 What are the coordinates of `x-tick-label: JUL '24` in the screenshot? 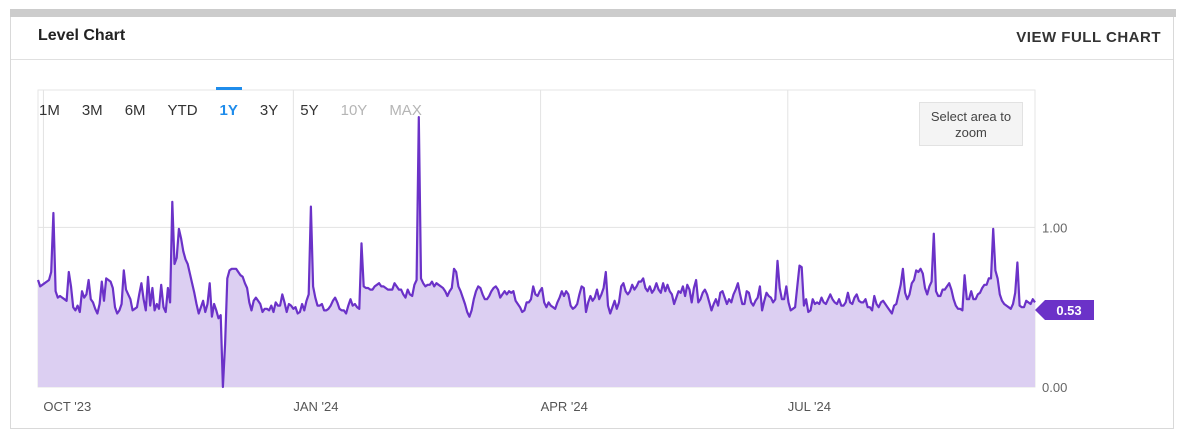 It's located at (809, 406).